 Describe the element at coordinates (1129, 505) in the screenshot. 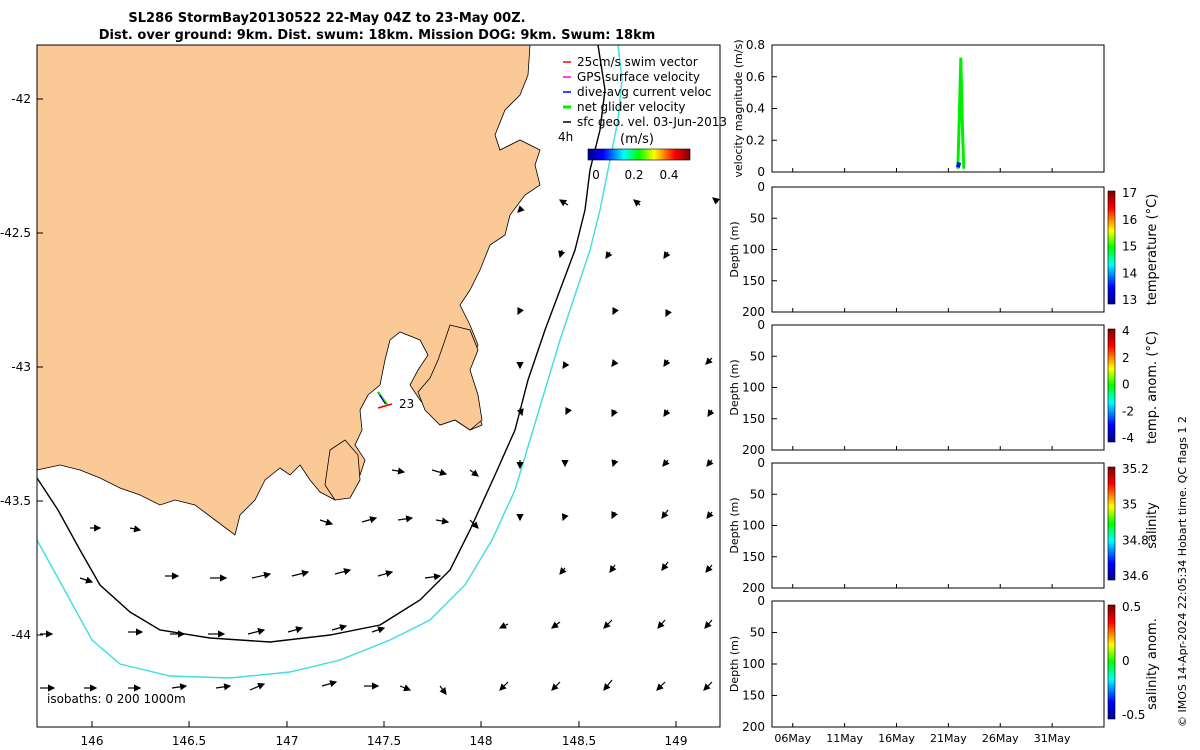

I see `panel-colorbar-tick: 35` at that location.